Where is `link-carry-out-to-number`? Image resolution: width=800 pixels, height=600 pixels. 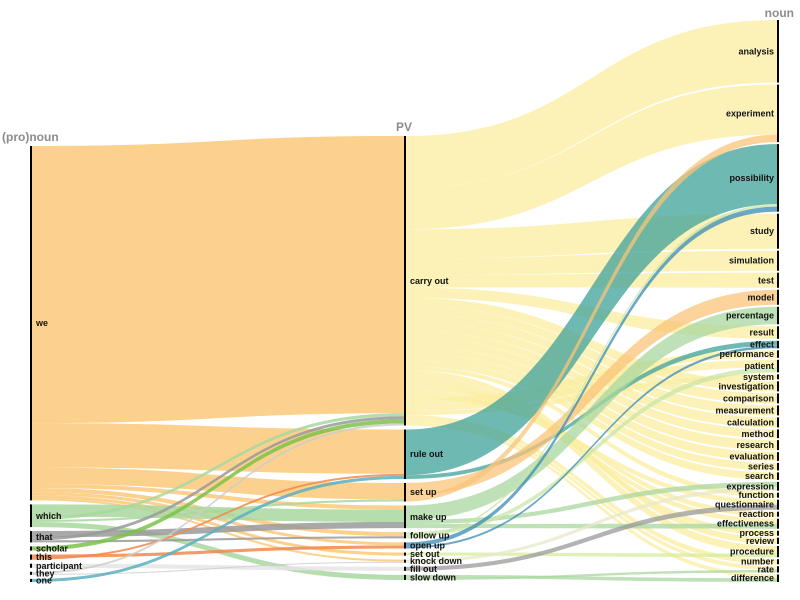
link-carry-out-to-number is located at coordinates (591, 490).